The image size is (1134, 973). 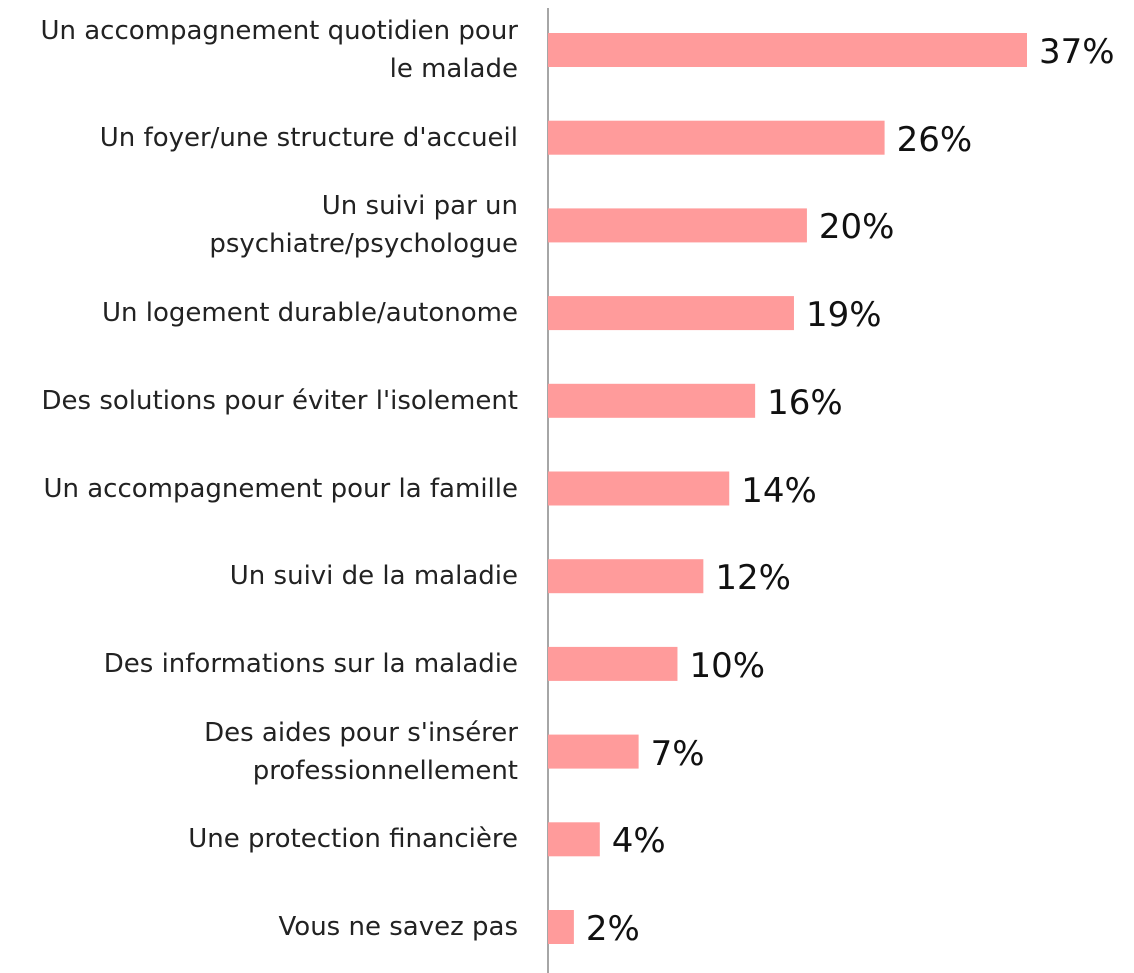 I want to click on category-label: Un suivi de la maladie, so click(x=373, y=576).